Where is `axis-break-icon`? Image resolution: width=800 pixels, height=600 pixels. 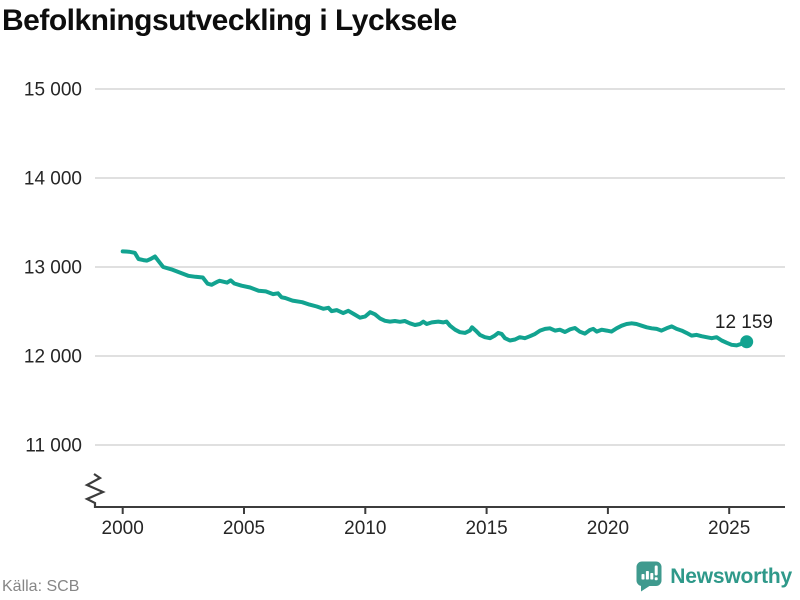 axis-break-icon is located at coordinates (95, 490).